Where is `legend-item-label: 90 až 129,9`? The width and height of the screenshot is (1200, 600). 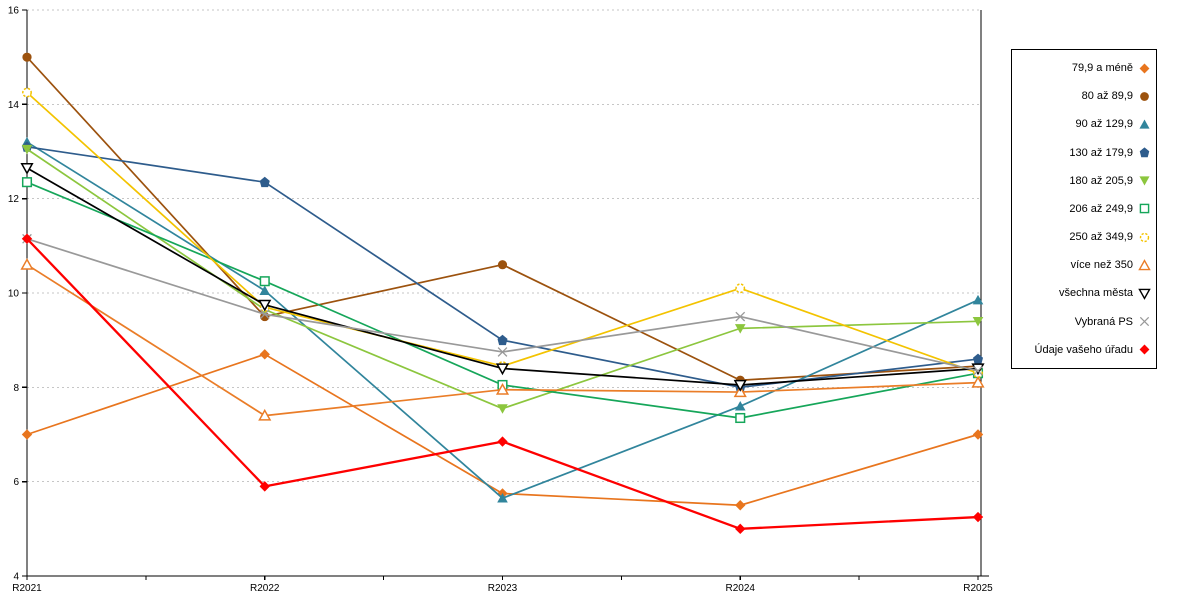
legend-item-label: 90 až 129,9 is located at coordinates (1104, 124).